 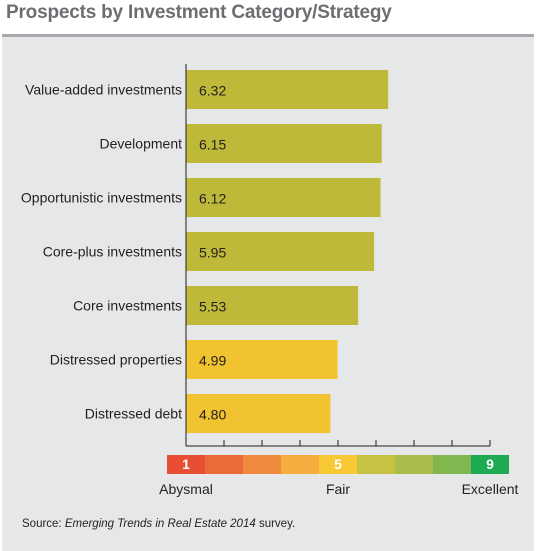 I want to click on source-prefix: Source:, so click(x=43, y=524).